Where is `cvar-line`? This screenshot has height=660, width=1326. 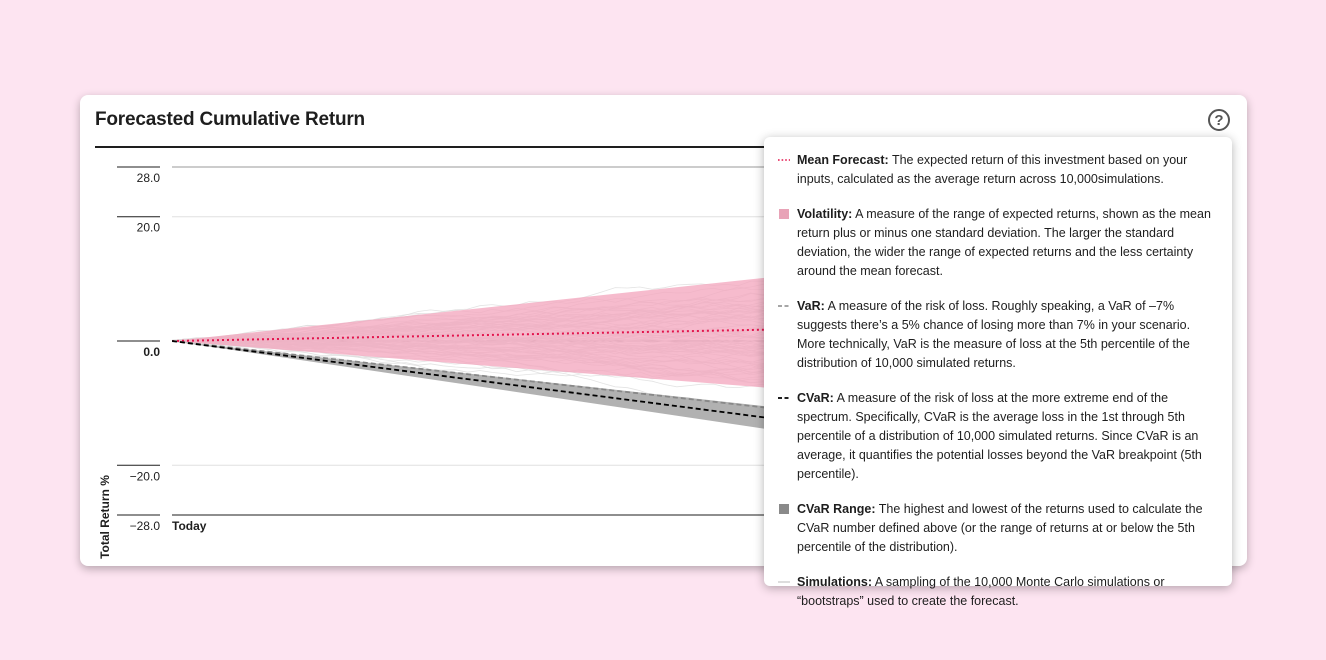
cvar-line is located at coordinates (479, 381).